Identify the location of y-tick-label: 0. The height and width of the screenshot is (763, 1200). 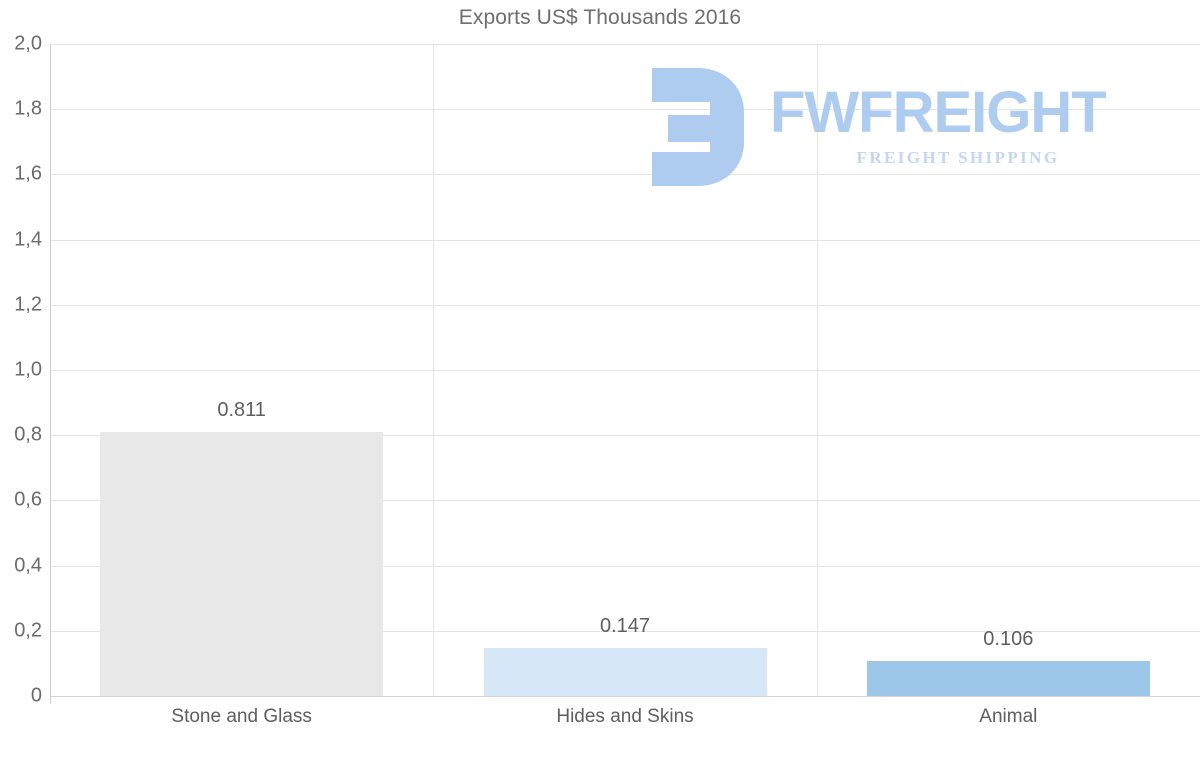
(36, 695).